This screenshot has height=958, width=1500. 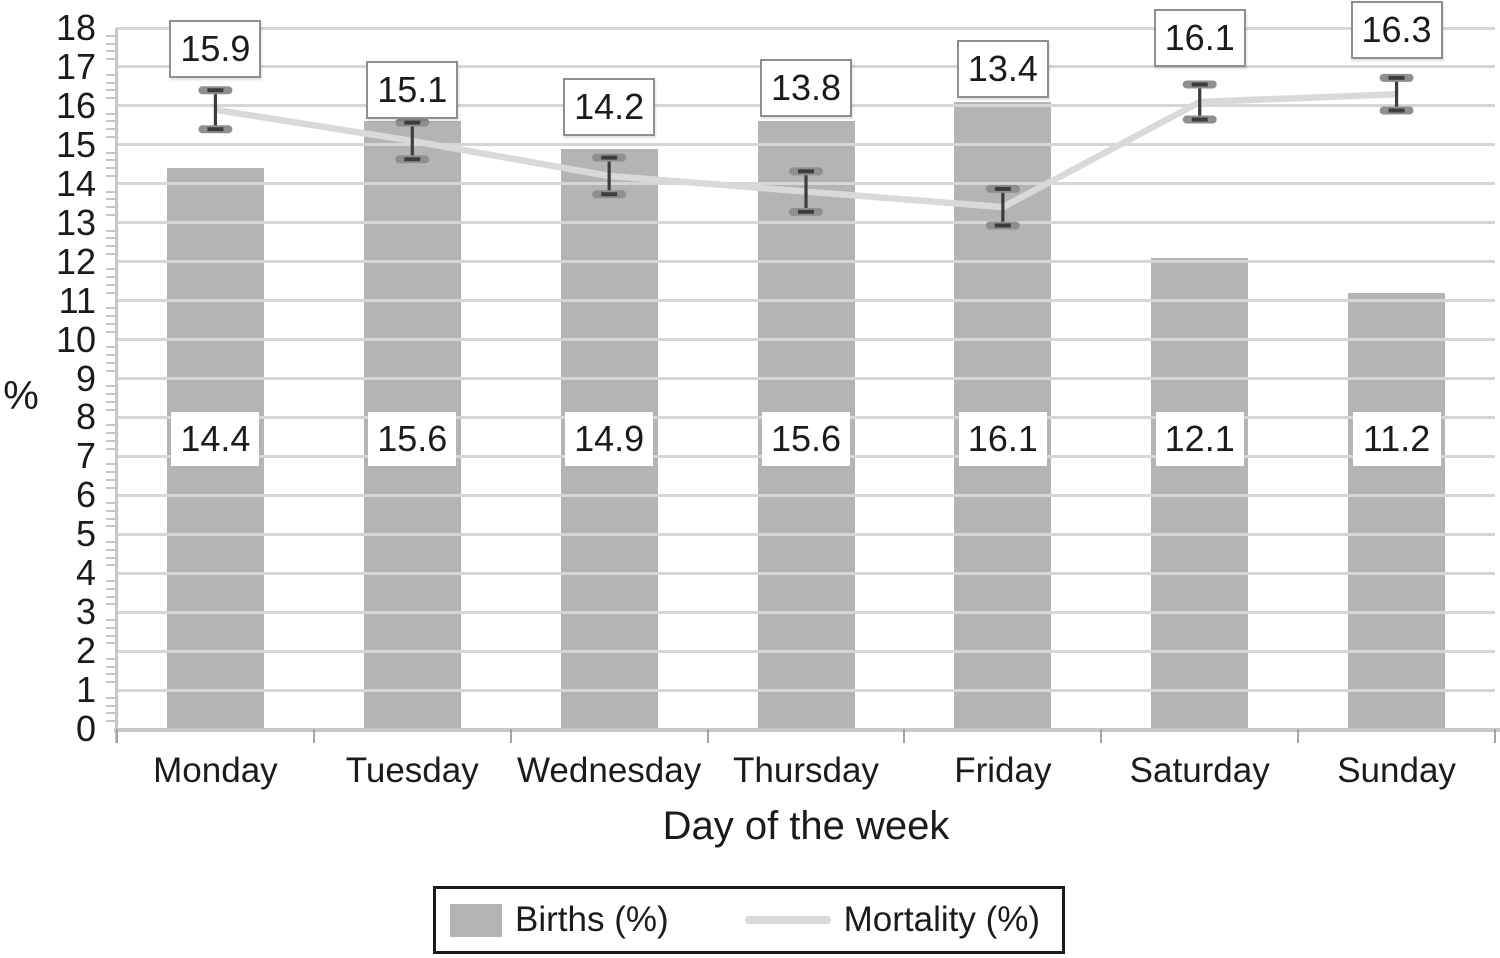 I want to click on y-tick-label: 1, so click(x=85, y=690).